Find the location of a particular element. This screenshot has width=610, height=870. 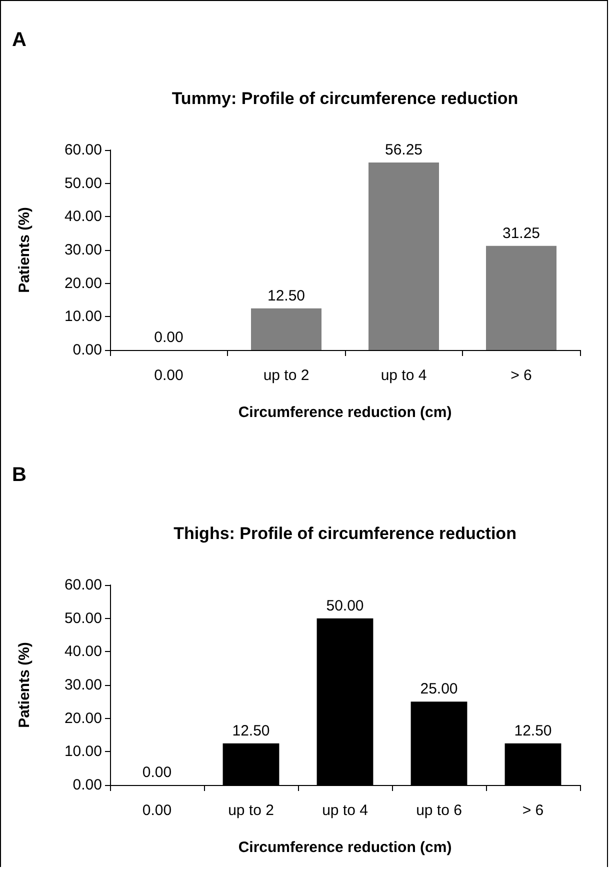

data-label: 56.25 is located at coordinates (403, 150).